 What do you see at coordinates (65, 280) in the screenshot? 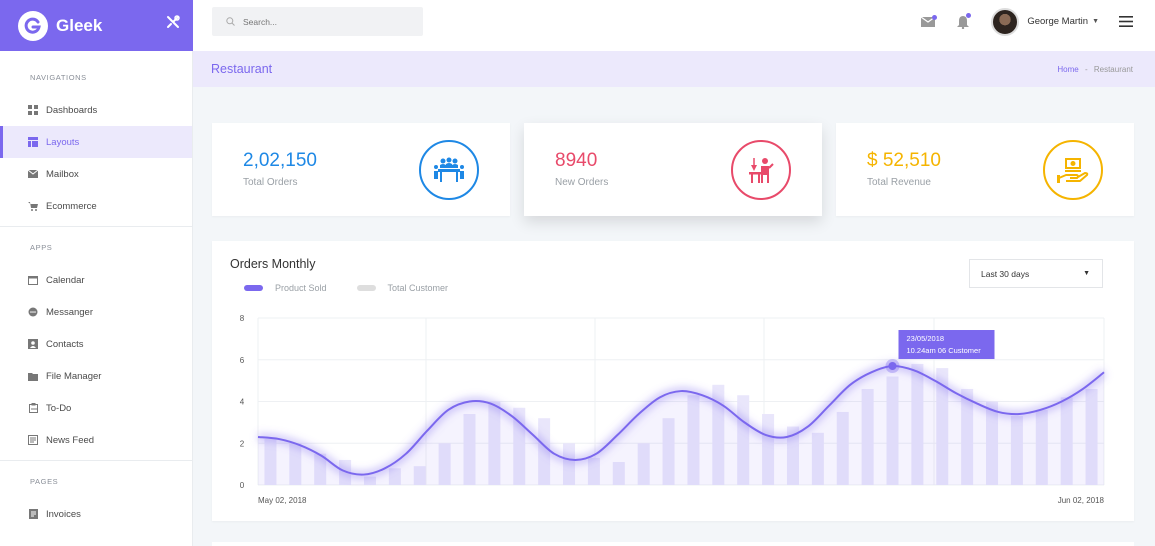
I see `sidebar-item-label: Calendar` at bounding box center [65, 280].